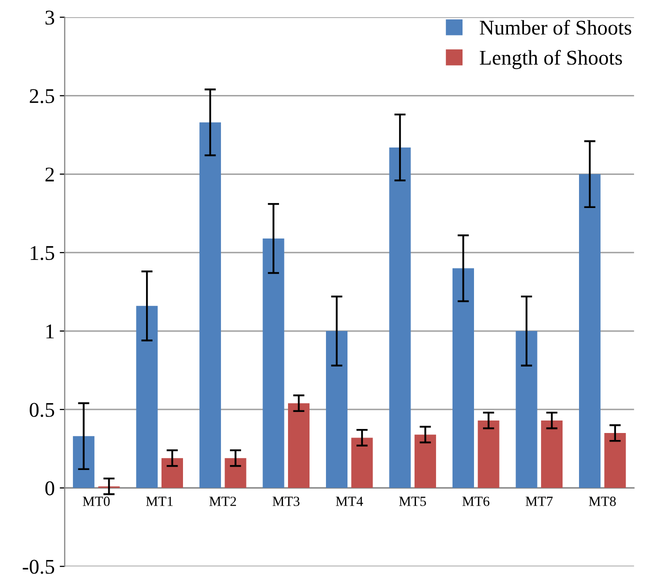 The width and height of the screenshot is (647, 575). Describe the element at coordinates (50, 17) in the screenshot. I see `y-tick-label: 3` at that location.